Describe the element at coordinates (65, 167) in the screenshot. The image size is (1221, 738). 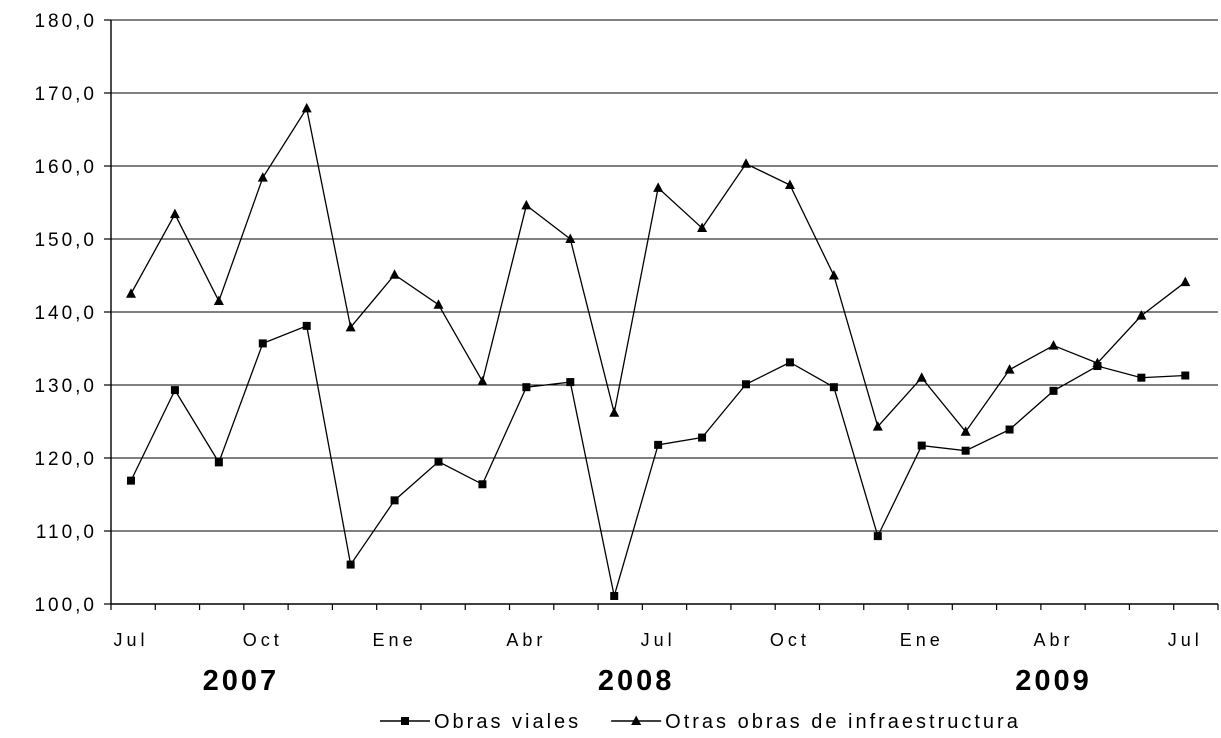
I see `y-tick-label: 160,0` at that location.